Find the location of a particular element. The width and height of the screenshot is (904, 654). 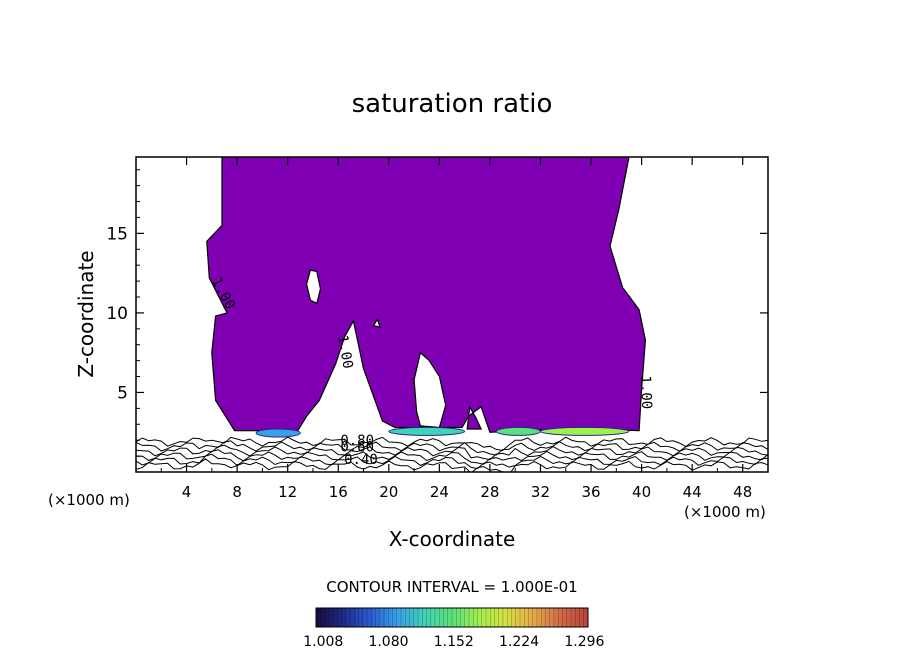

x-unit-label-right: (×1000 m) is located at coordinates (725, 512).